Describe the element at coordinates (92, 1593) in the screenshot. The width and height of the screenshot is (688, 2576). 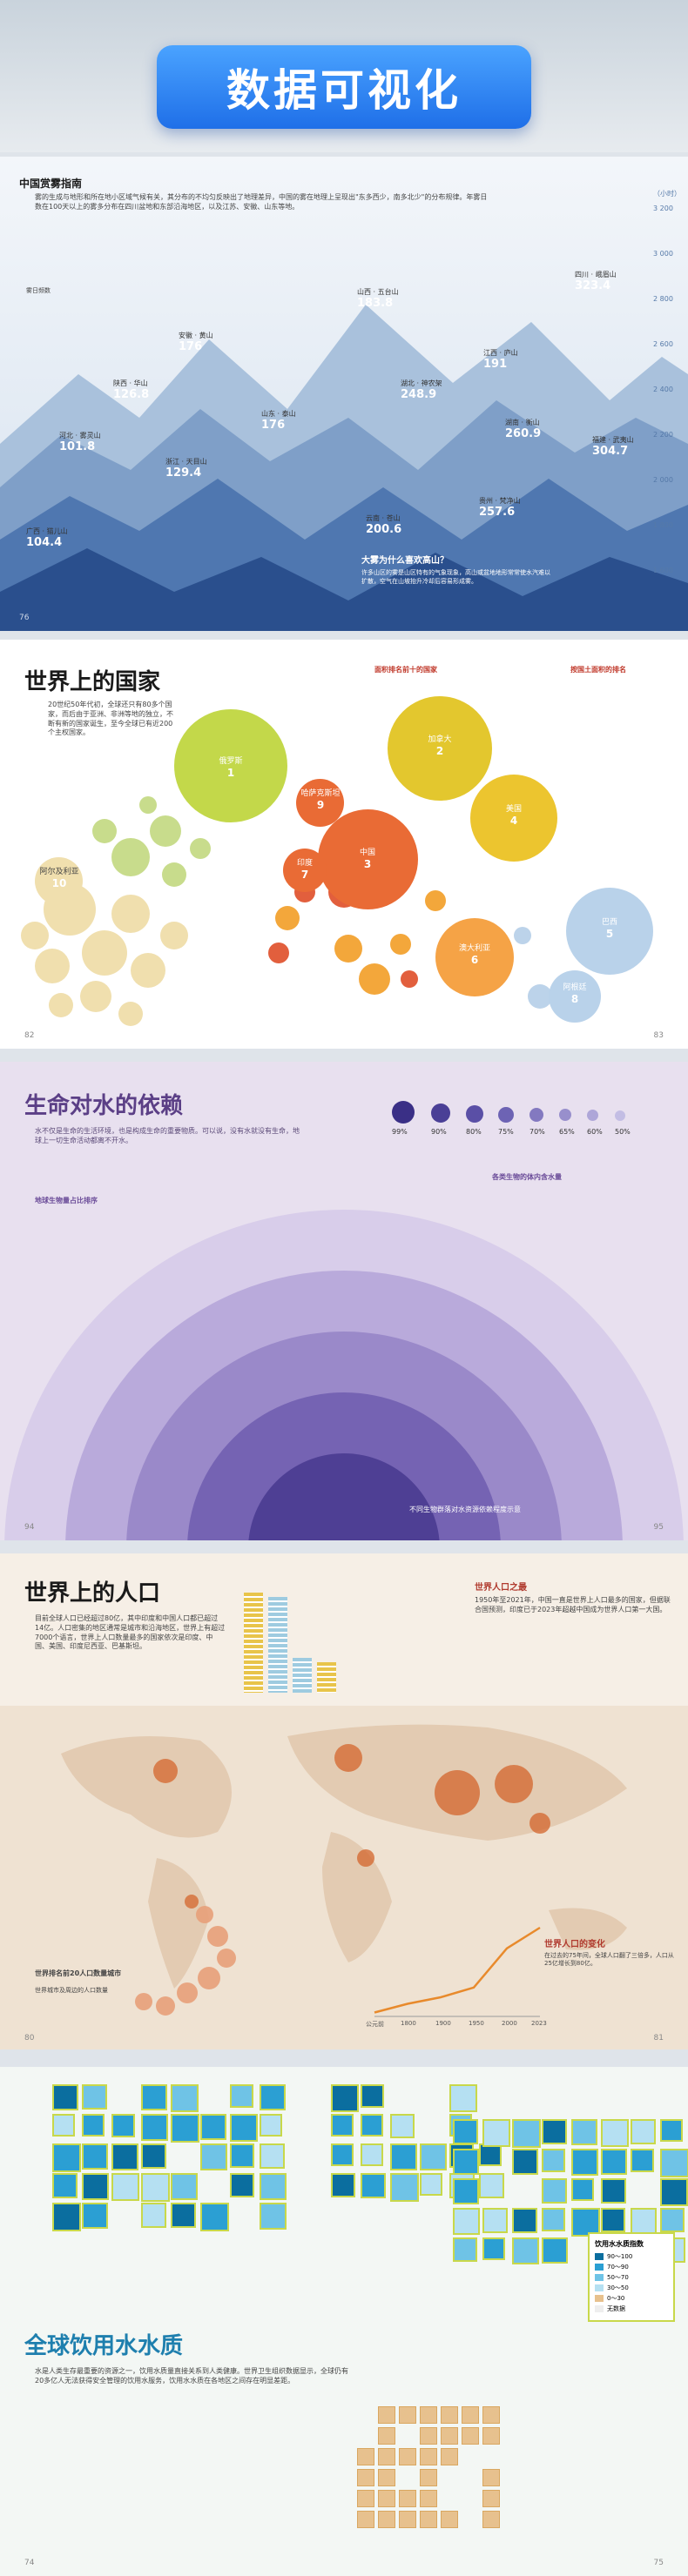
I see `population-title: 世界上的人口` at that location.